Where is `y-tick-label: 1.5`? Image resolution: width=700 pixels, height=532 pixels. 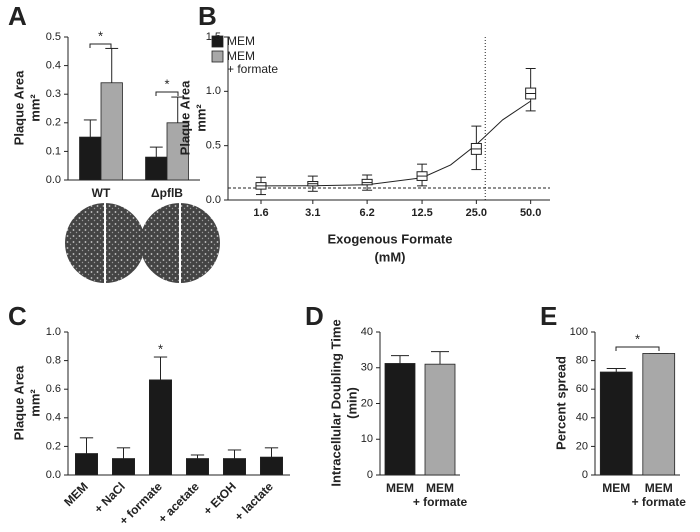 y-tick-label: 1.5 is located at coordinates (213, 37).